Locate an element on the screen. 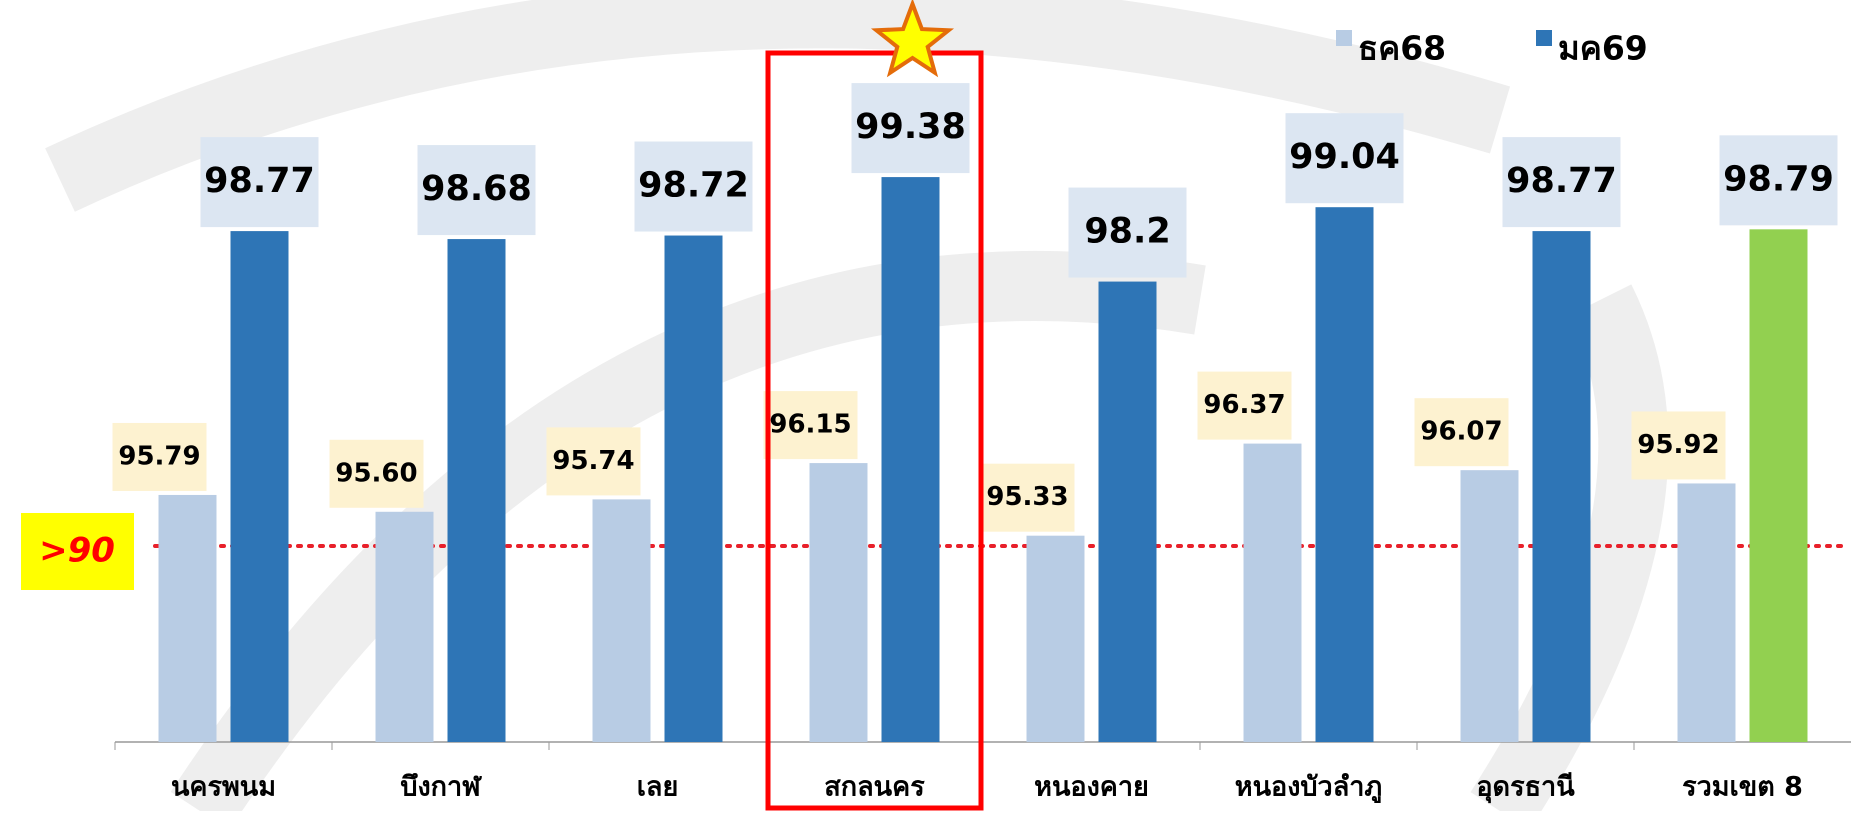 The image size is (1863, 815). value-label: 98.79 is located at coordinates (1778, 179).